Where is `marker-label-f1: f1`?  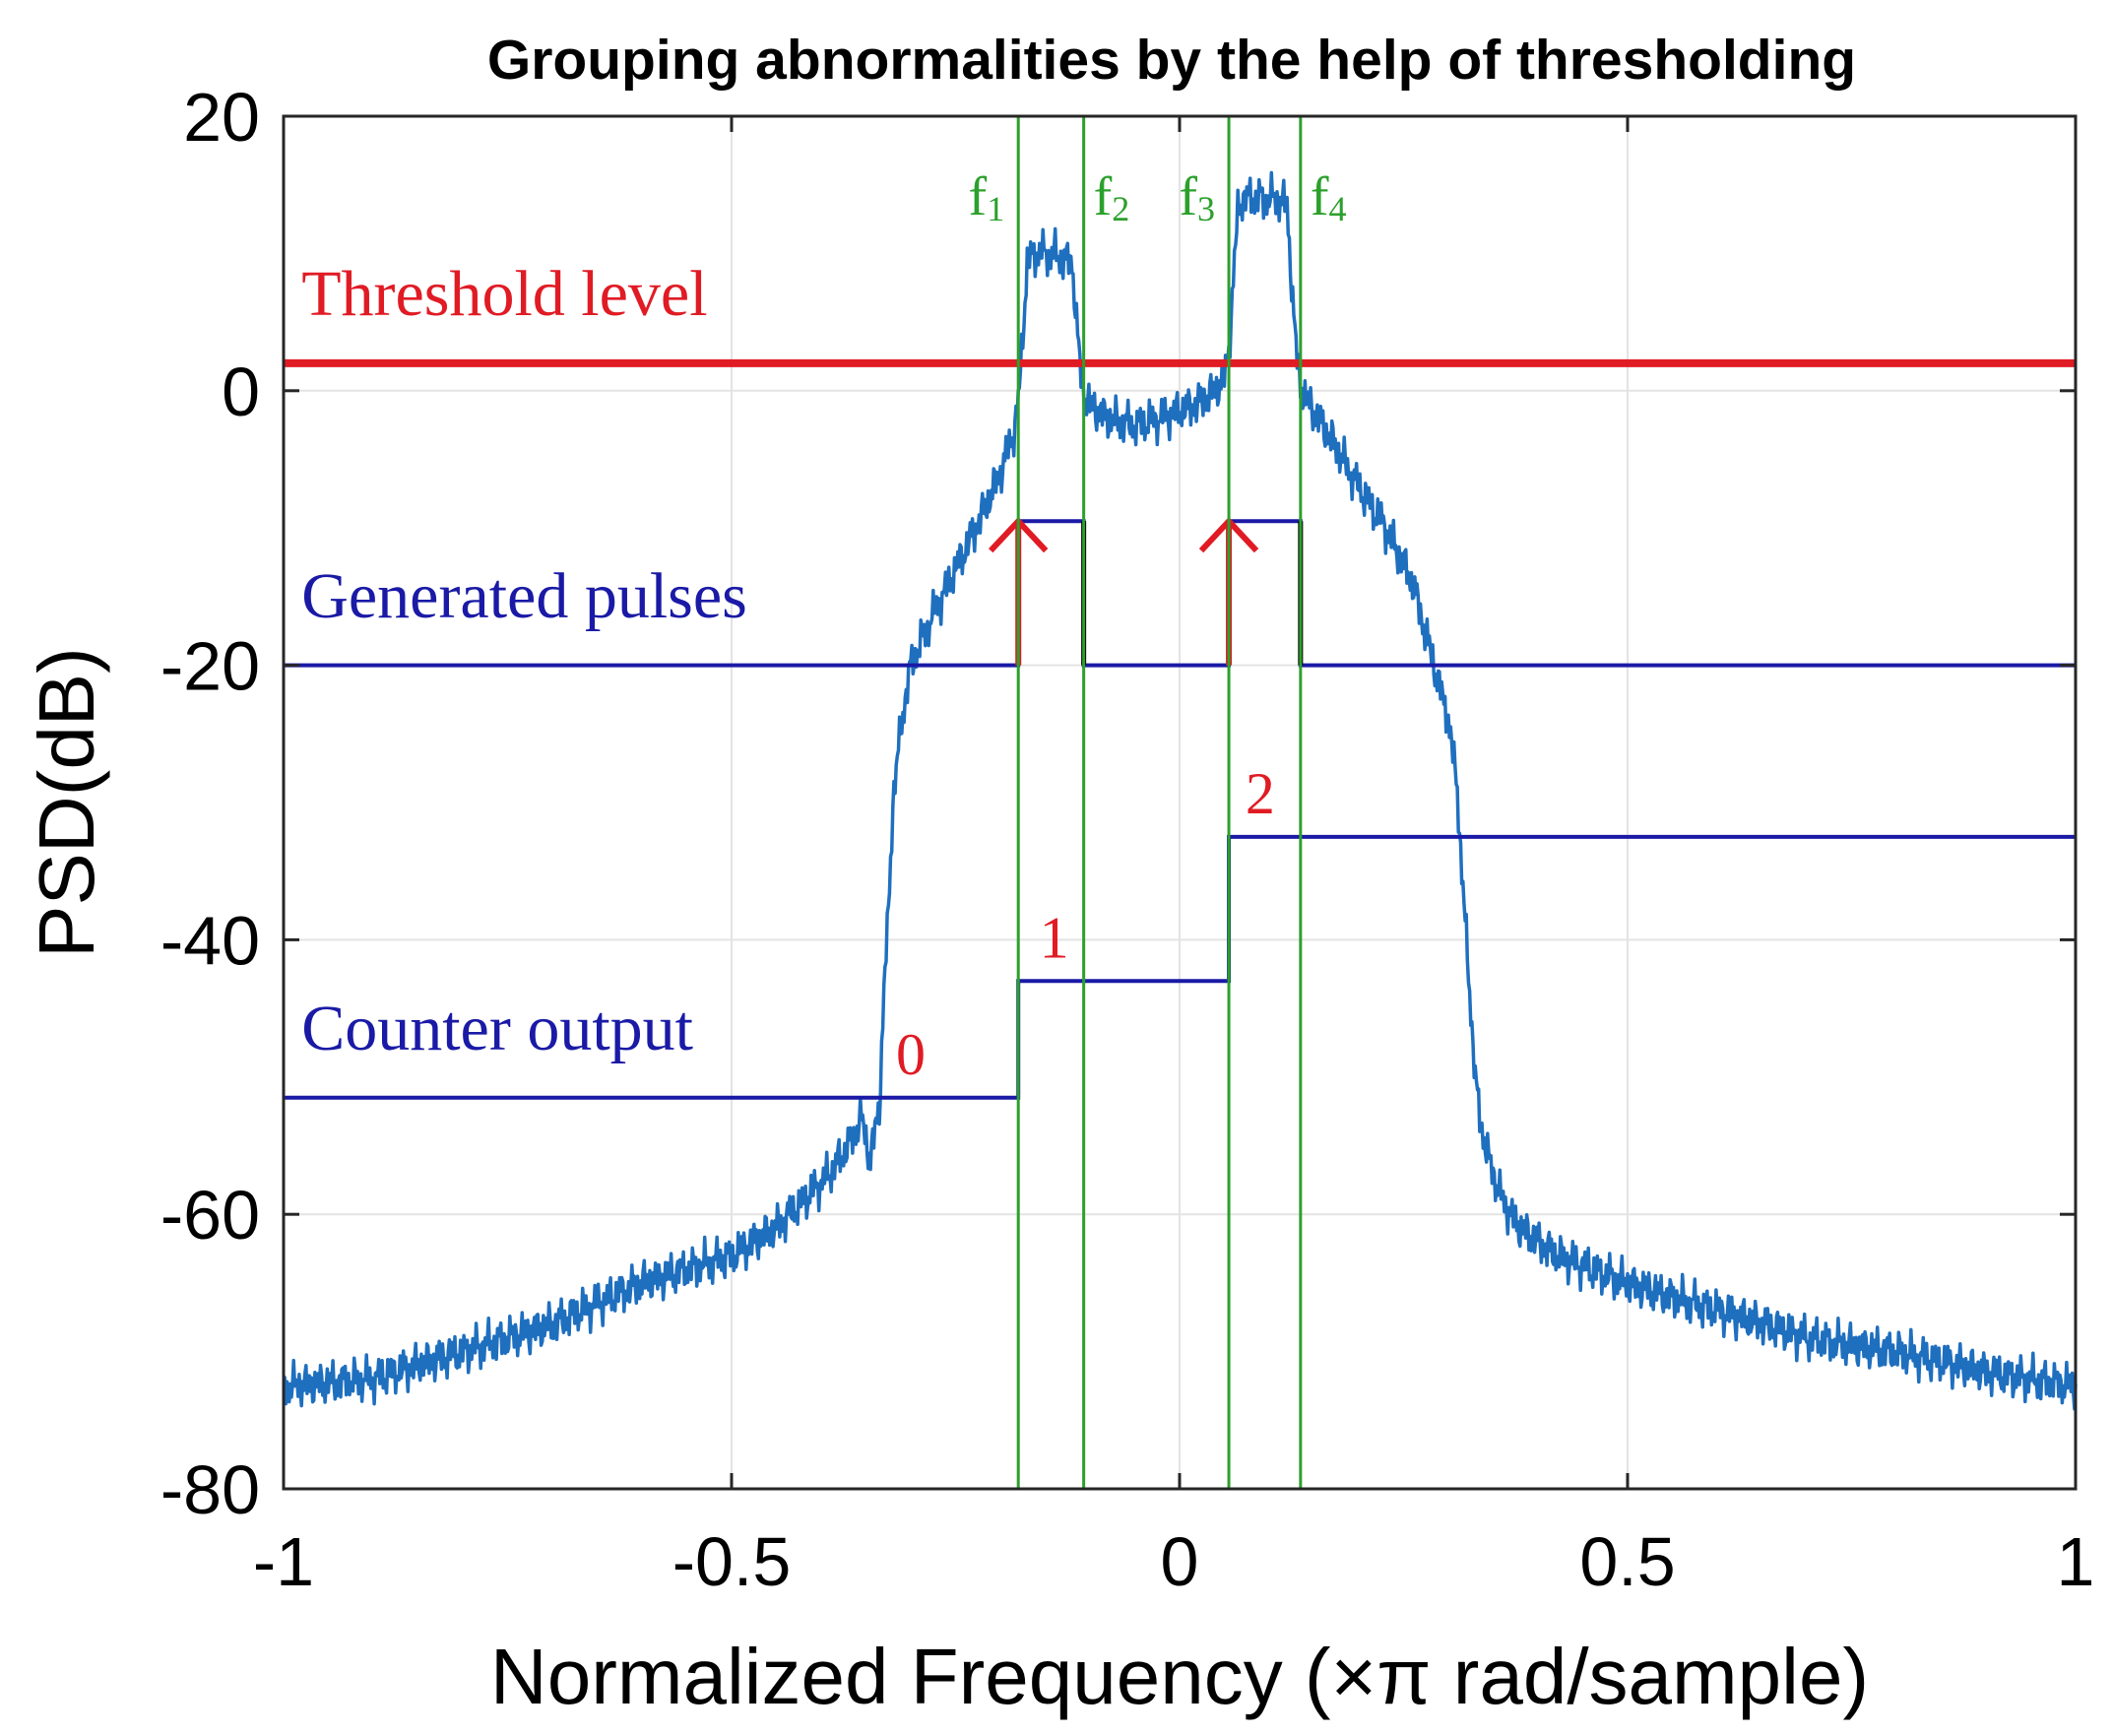
marker-label-f1: f1 is located at coordinates (987, 197).